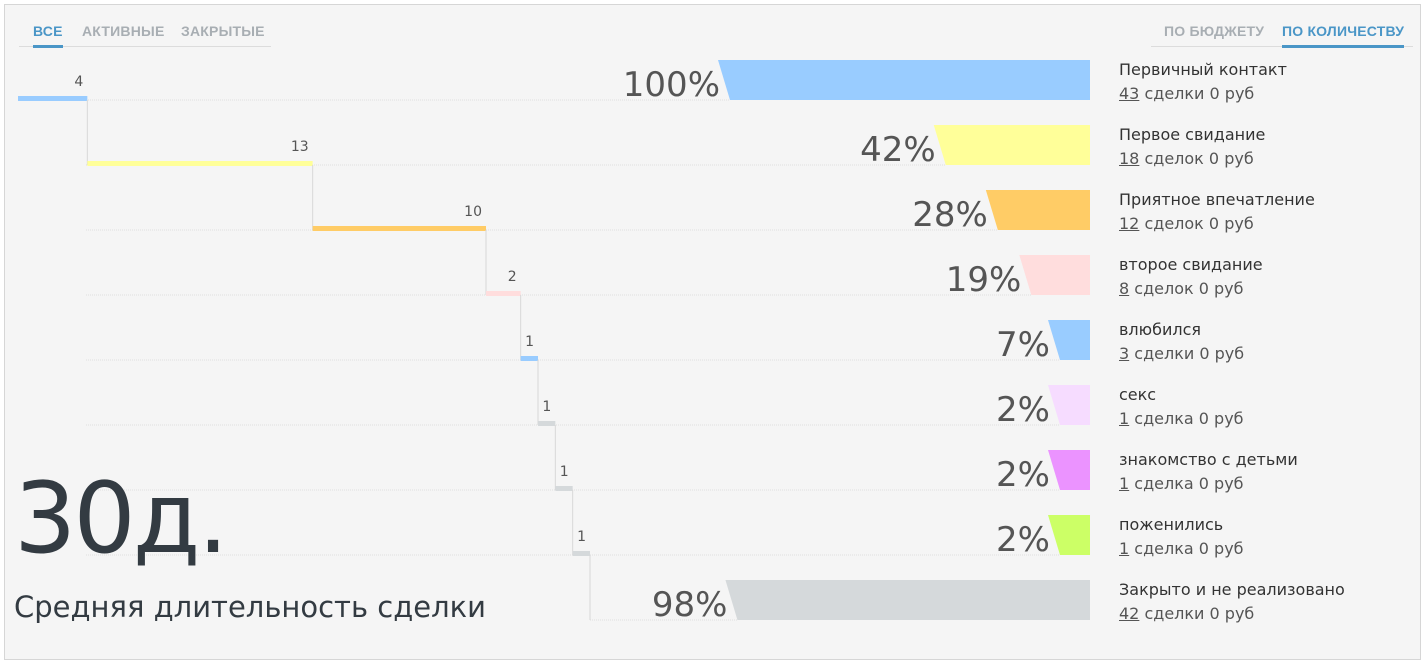 This screenshot has width=1427, height=666. I want to click on percent-label: 100%, so click(671, 85).